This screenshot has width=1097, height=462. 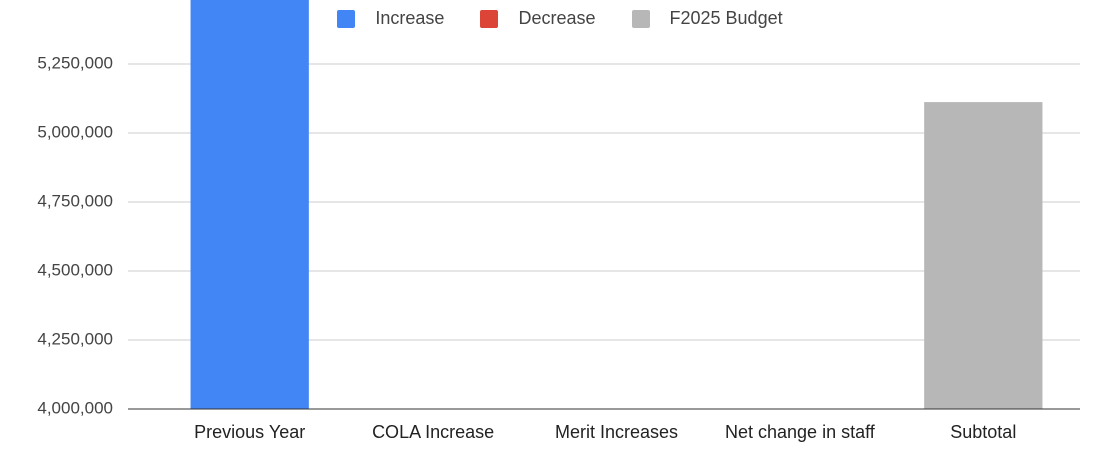 I want to click on legend-label: Increase, so click(x=410, y=18).